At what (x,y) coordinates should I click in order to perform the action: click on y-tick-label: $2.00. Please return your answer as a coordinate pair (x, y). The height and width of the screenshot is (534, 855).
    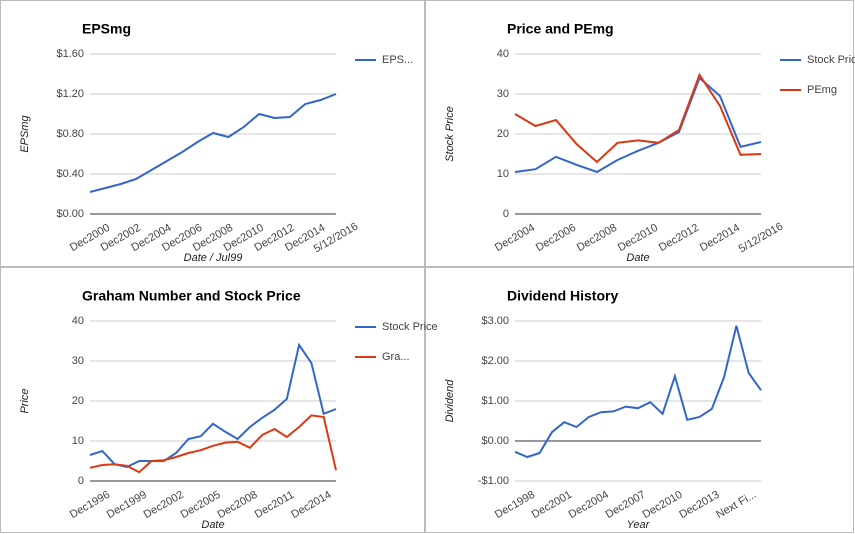
    Looking at the image, I should click on (495, 361).